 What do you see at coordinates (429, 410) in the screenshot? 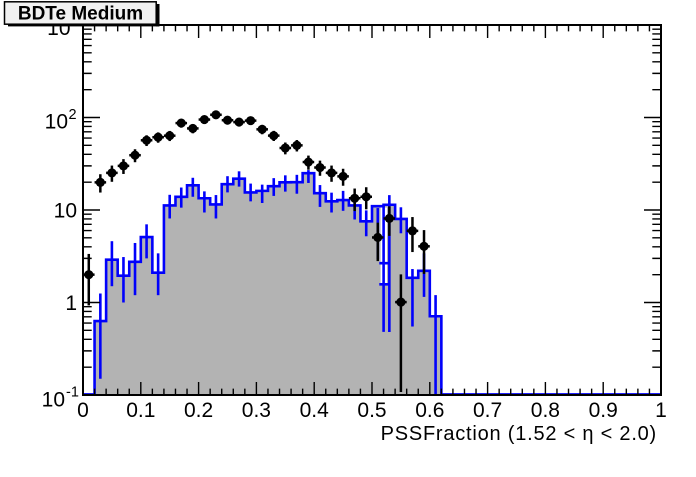
I see `svg-text: 0.6` at bounding box center [429, 410].